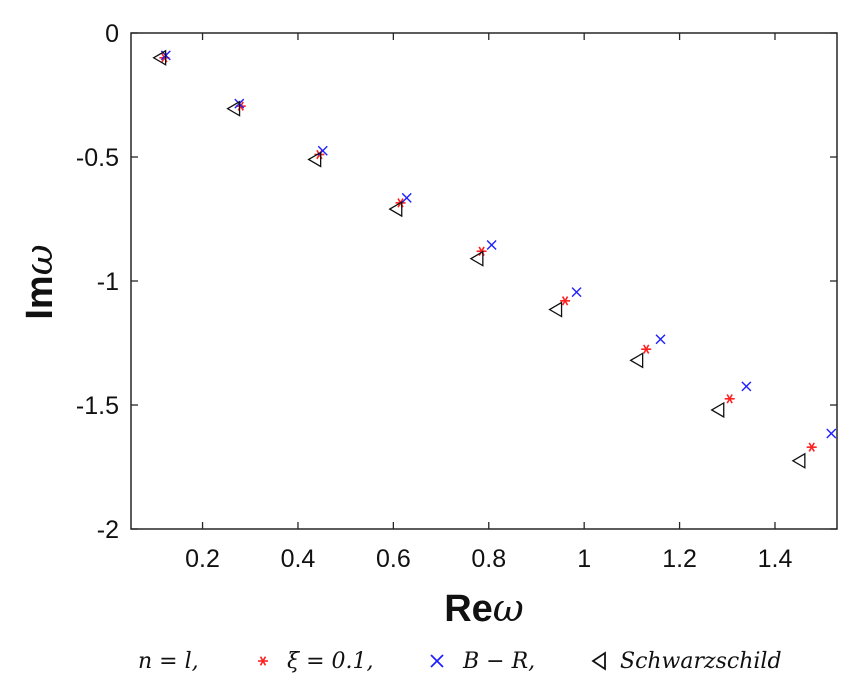 This screenshot has height=685, width=858. What do you see at coordinates (40, 297) in the screenshot?
I see `y-axis-title-prefix: Im` at bounding box center [40, 297].